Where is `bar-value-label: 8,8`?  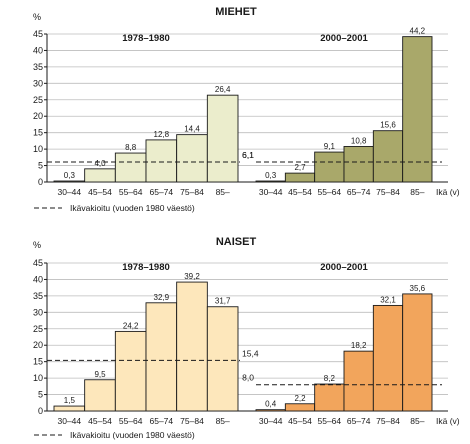 bar-value-label: 8,8 is located at coordinates (131, 147).